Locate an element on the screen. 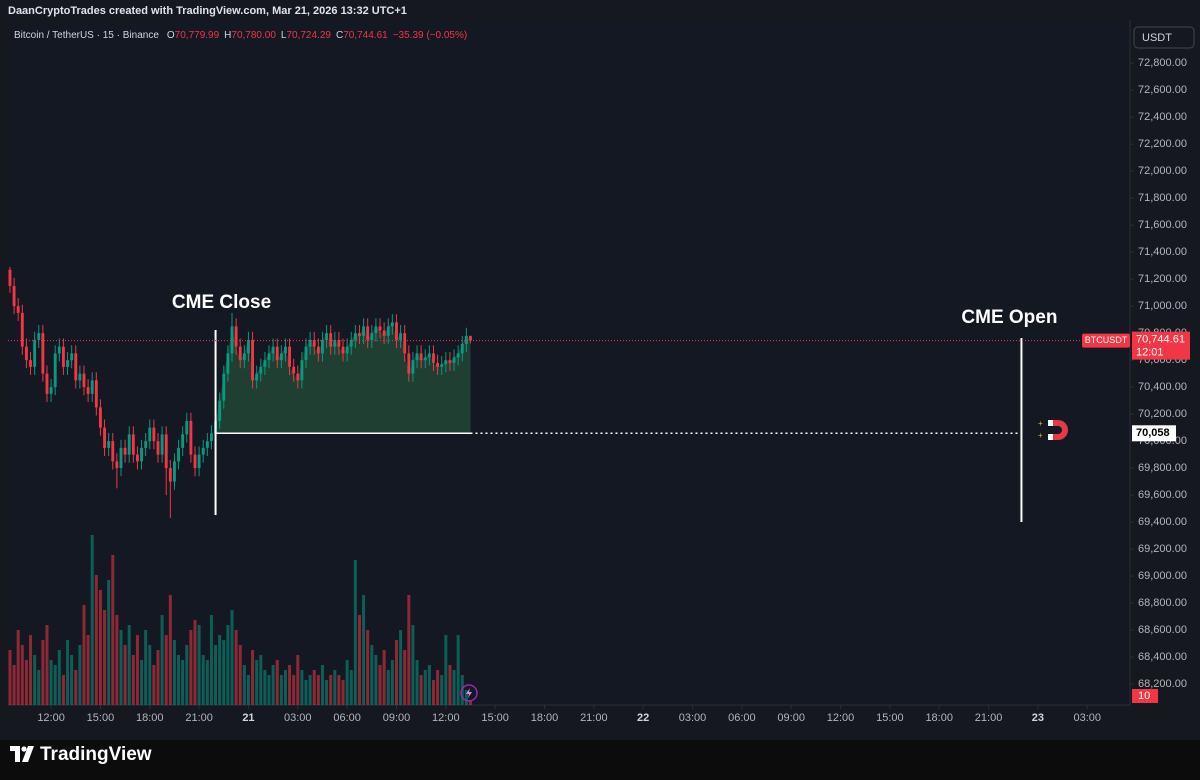 The width and height of the screenshot is (1200, 780). y-tick-label: 69,800.00 is located at coordinates (1162, 468).